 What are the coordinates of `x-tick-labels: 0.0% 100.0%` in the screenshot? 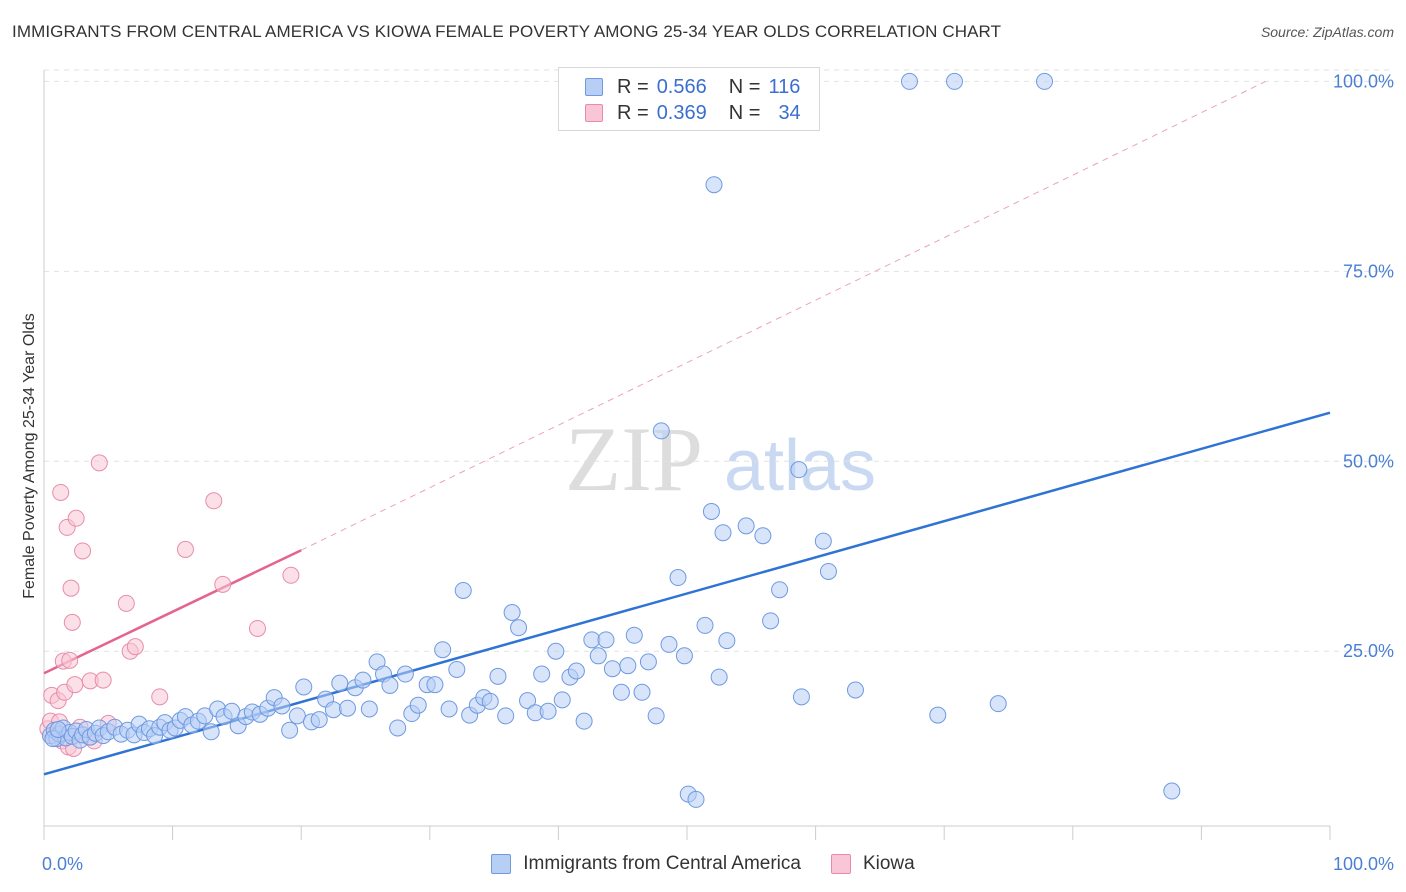 It's located at (718, 864).